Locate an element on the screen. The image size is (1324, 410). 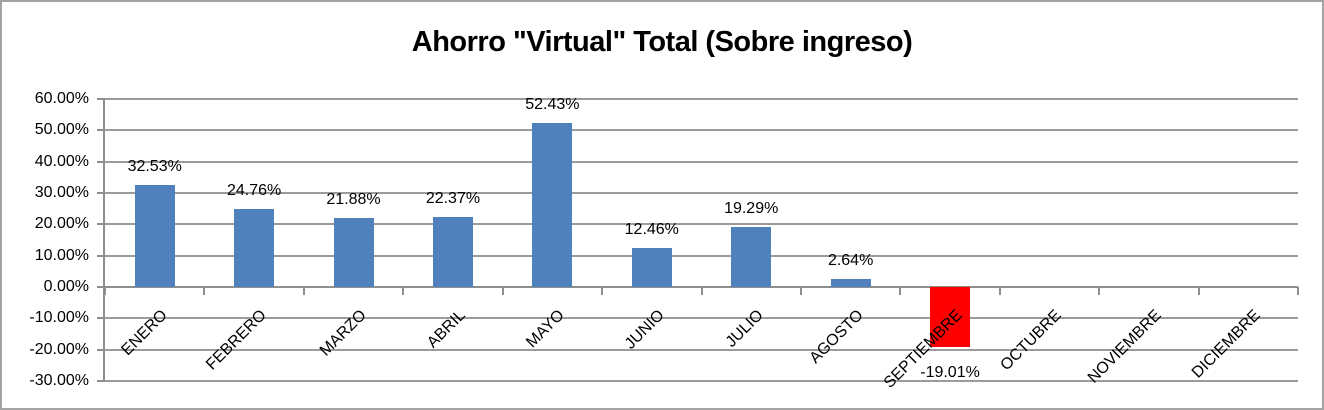
category-label-febrero: FEBRERO is located at coordinates (236, 340).